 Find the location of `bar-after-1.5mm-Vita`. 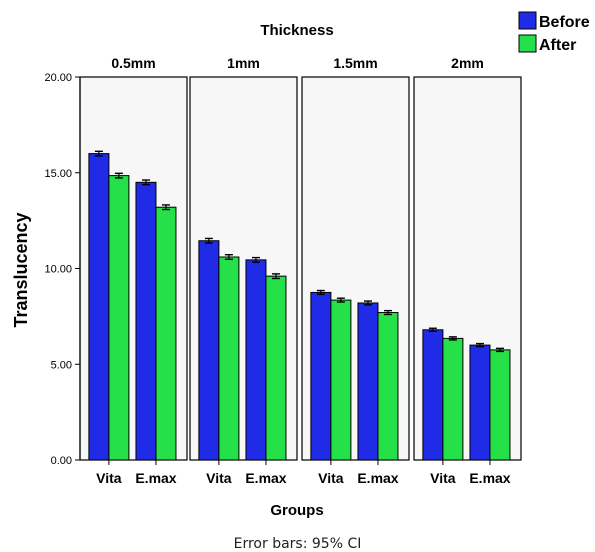

bar-after-1.5mm-Vita is located at coordinates (341, 380).